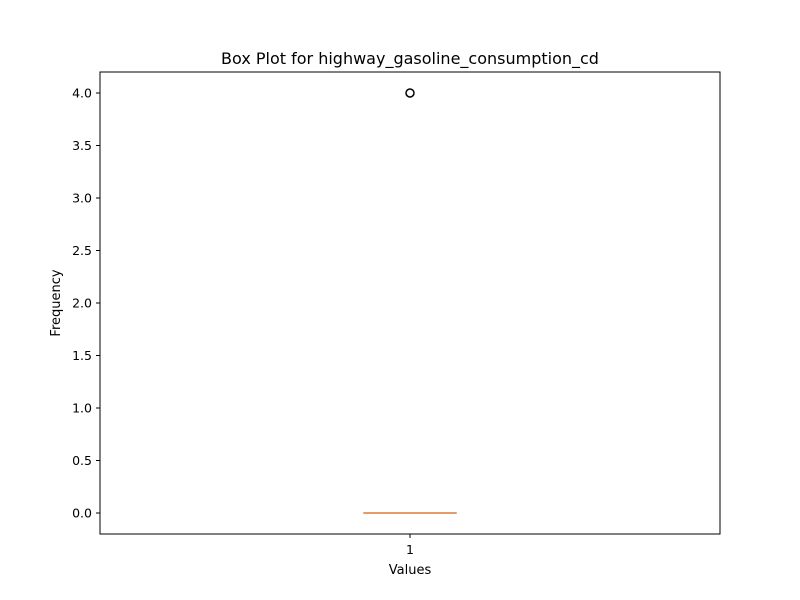  What do you see at coordinates (56, 302) in the screenshot?
I see `y-axis-label: Frequency` at bounding box center [56, 302].